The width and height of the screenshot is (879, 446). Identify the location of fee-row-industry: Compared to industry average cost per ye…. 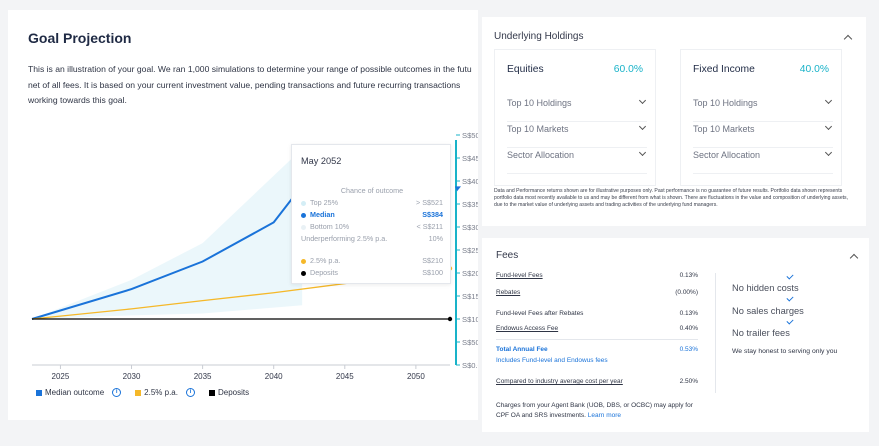
(597, 381).